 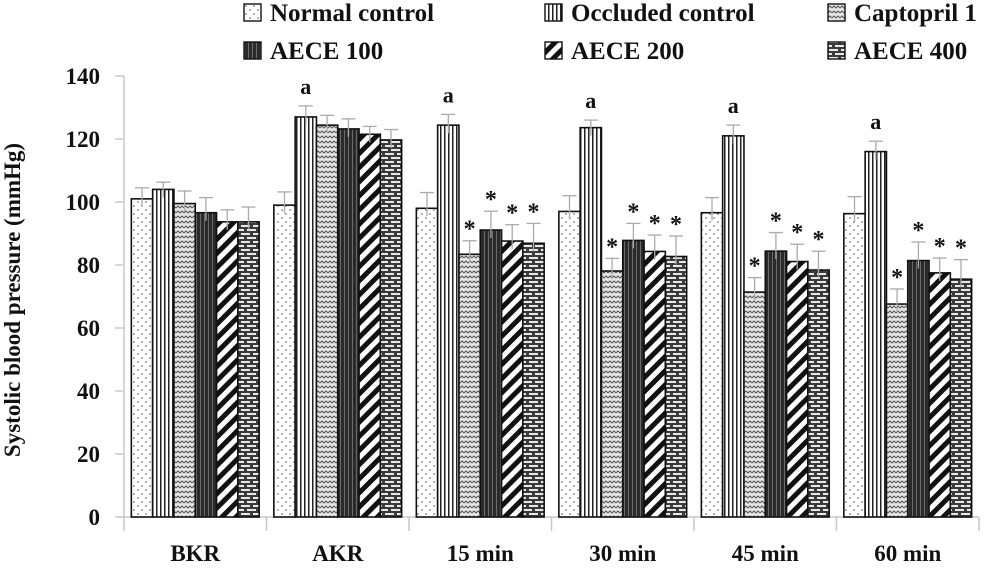 What do you see at coordinates (95, 517) in the screenshot?
I see `y-tick-label: 0` at bounding box center [95, 517].